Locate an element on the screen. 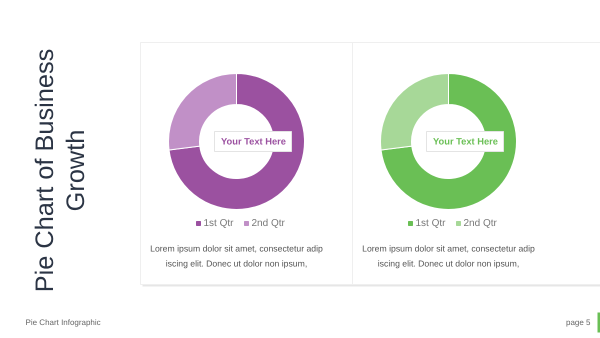 The width and height of the screenshot is (600, 338). text: Pie Chart of Business Growth is located at coordinates (60, 170).